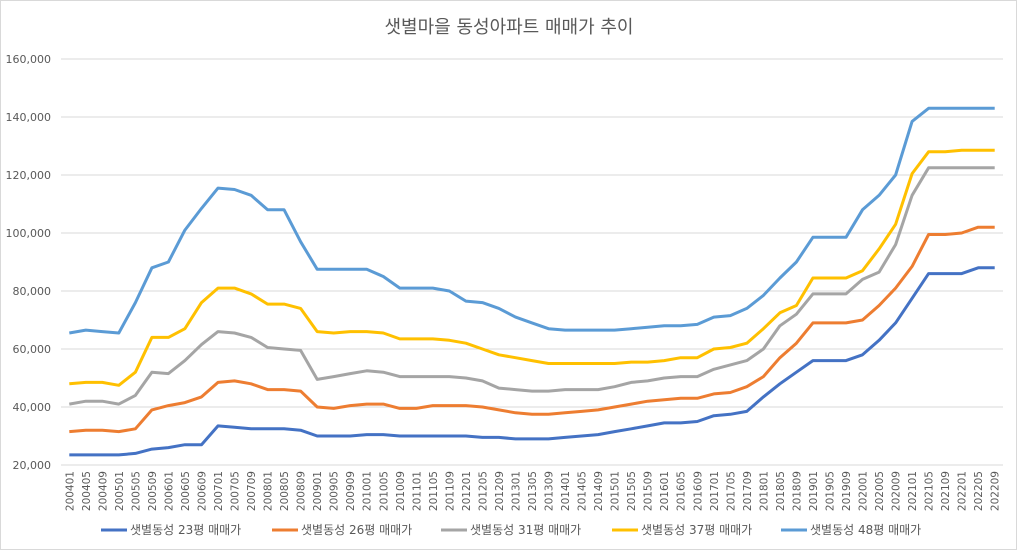 This screenshot has height=553, width=1017. I want to click on chart-title: 샛별마을 동성아파트 매매가 추이, so click(508, 27).